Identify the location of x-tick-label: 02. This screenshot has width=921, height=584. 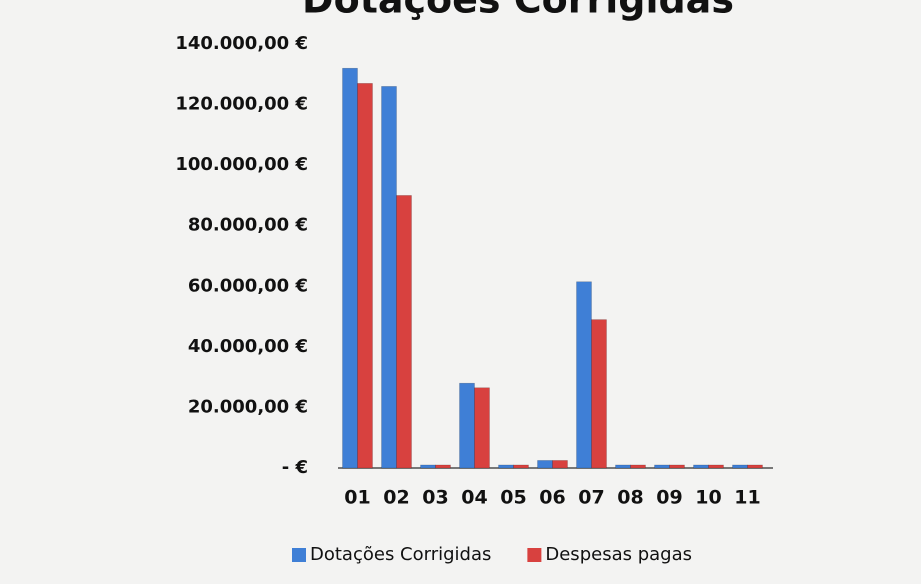
(396, 498).